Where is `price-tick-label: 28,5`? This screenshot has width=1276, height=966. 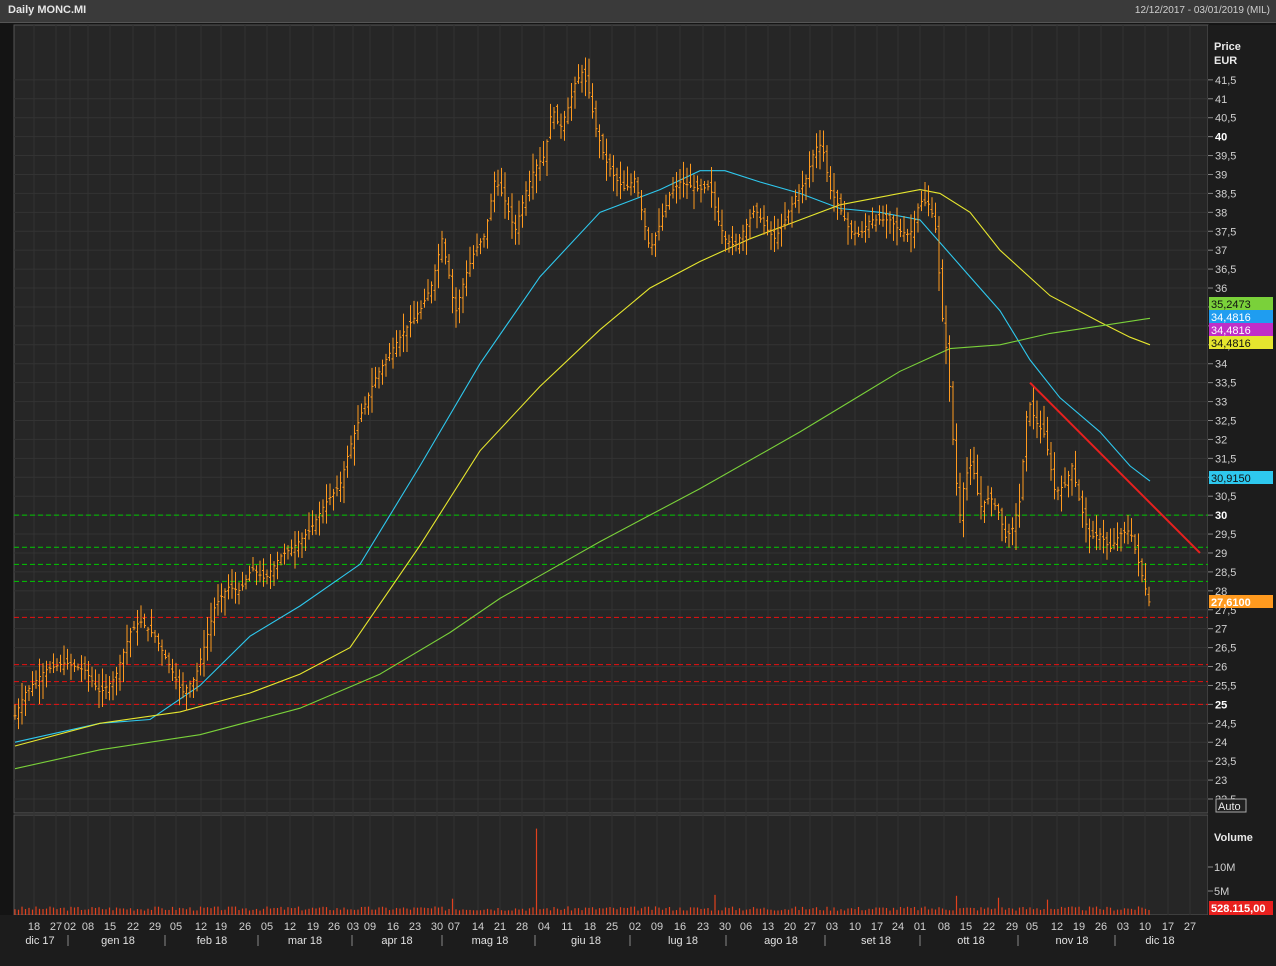 price-tick-label: 28,5 is located at coordinates (1225, 573).